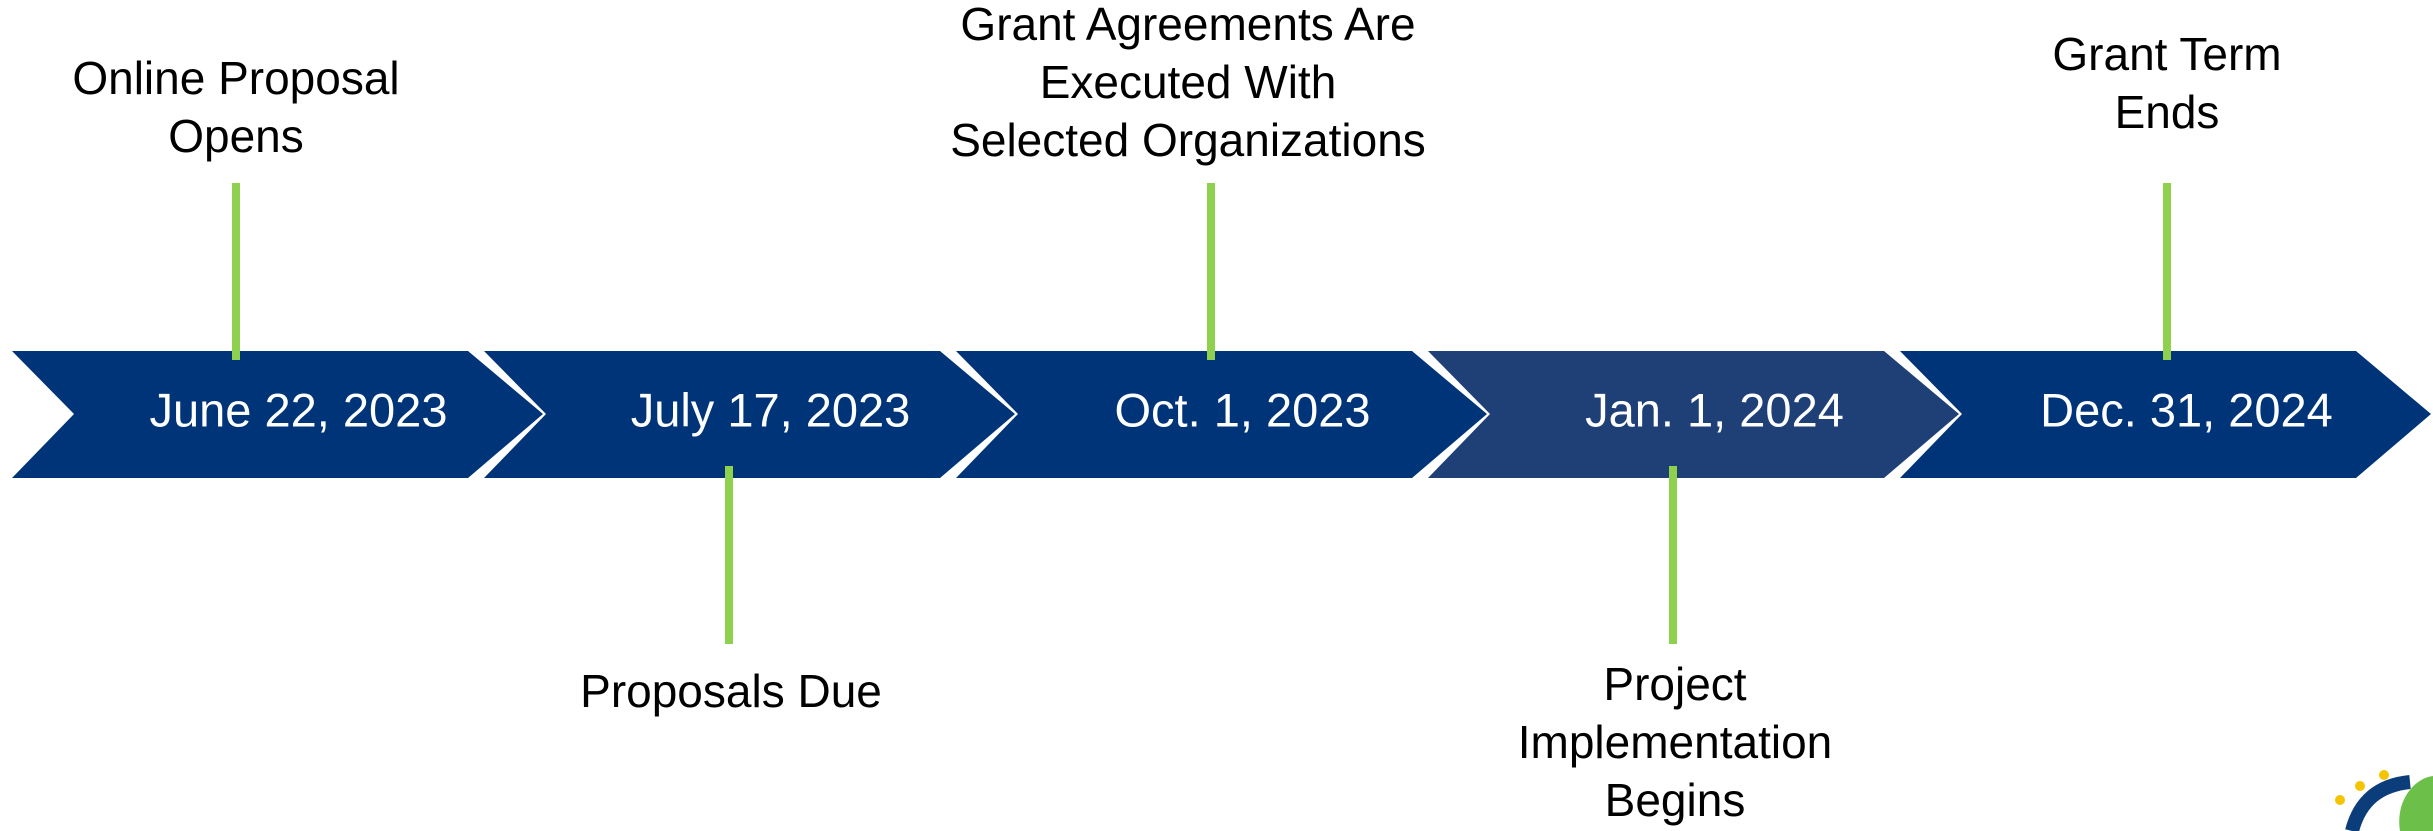 The height and width of the screenshot is (831, 2433). Describe the element at coordinates (771, 409) in the screenshot. I see `date: July 17, 2023` at that location.